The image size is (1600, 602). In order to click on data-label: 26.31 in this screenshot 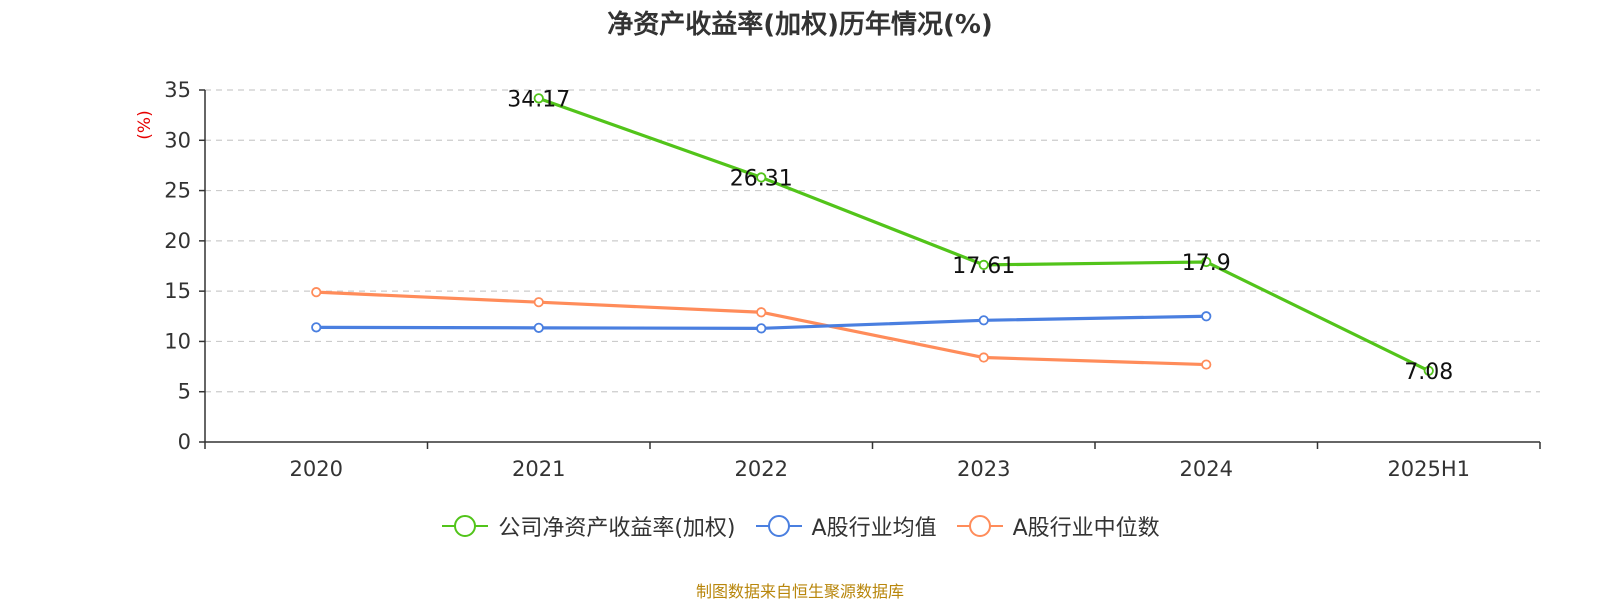, I will do `click(761, 178)`.